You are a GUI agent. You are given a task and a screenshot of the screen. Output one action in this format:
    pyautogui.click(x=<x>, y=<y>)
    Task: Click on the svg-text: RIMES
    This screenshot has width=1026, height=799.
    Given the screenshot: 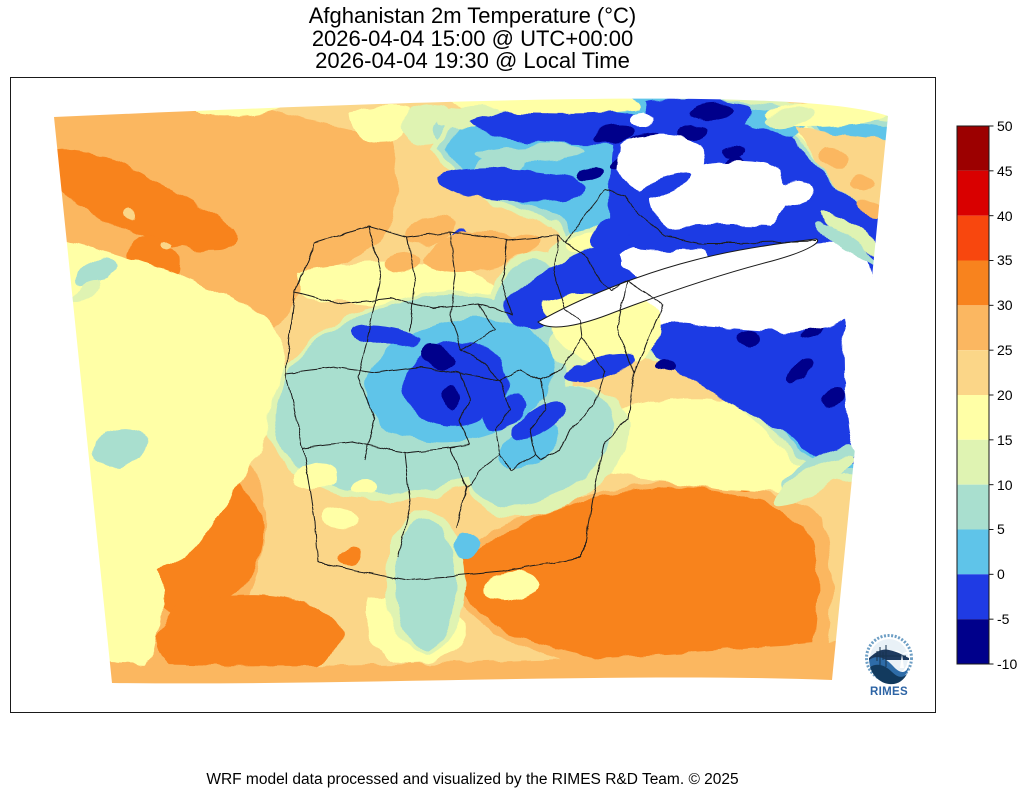 What is the action you would take?
    pyautogui.click(x=889, y=692)
    